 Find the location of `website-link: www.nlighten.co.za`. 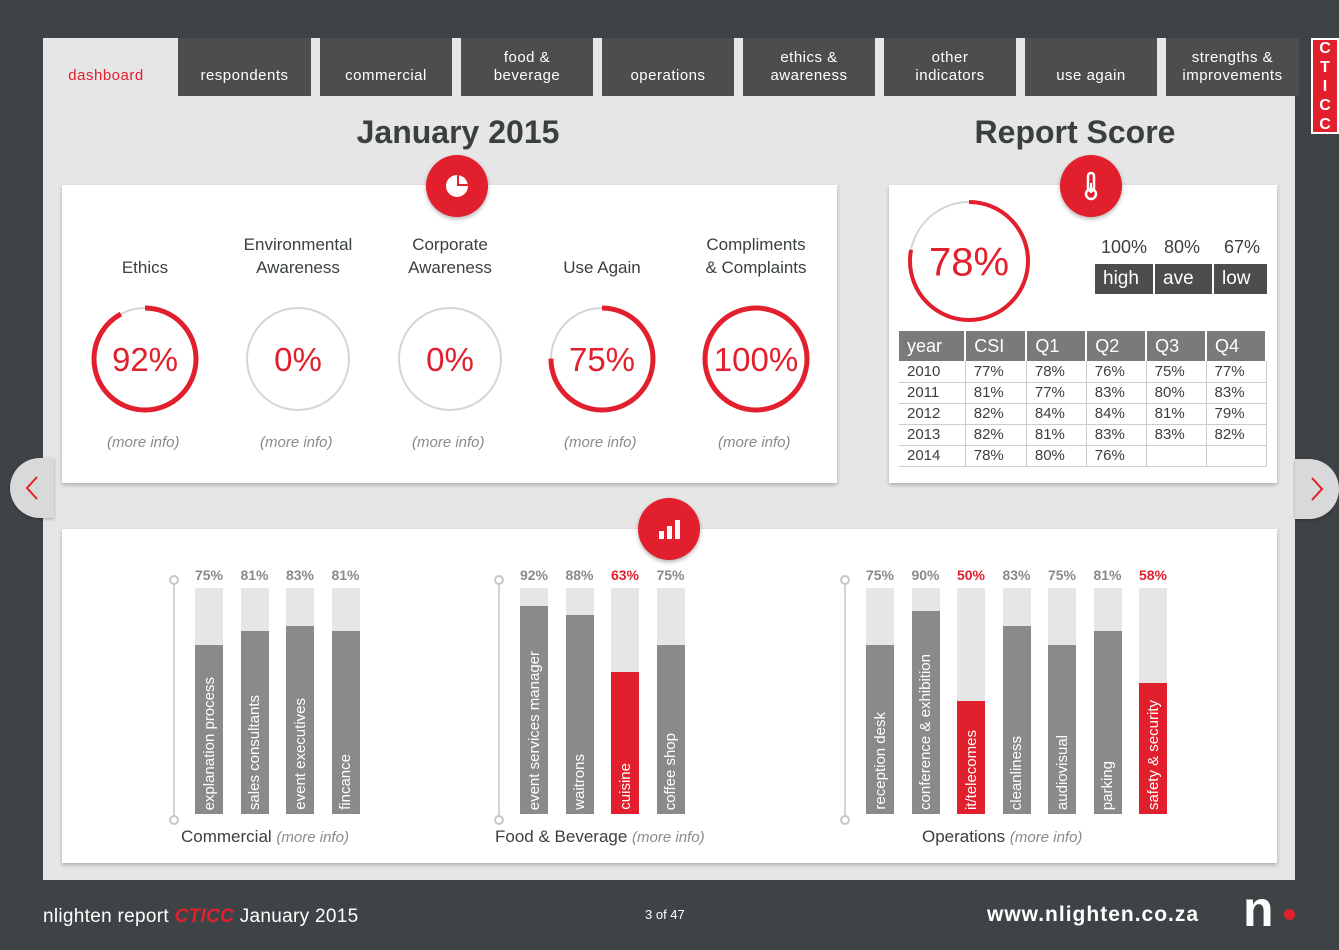

website-link: www.nlighten.co.za is located at coordinates (1093, 914).